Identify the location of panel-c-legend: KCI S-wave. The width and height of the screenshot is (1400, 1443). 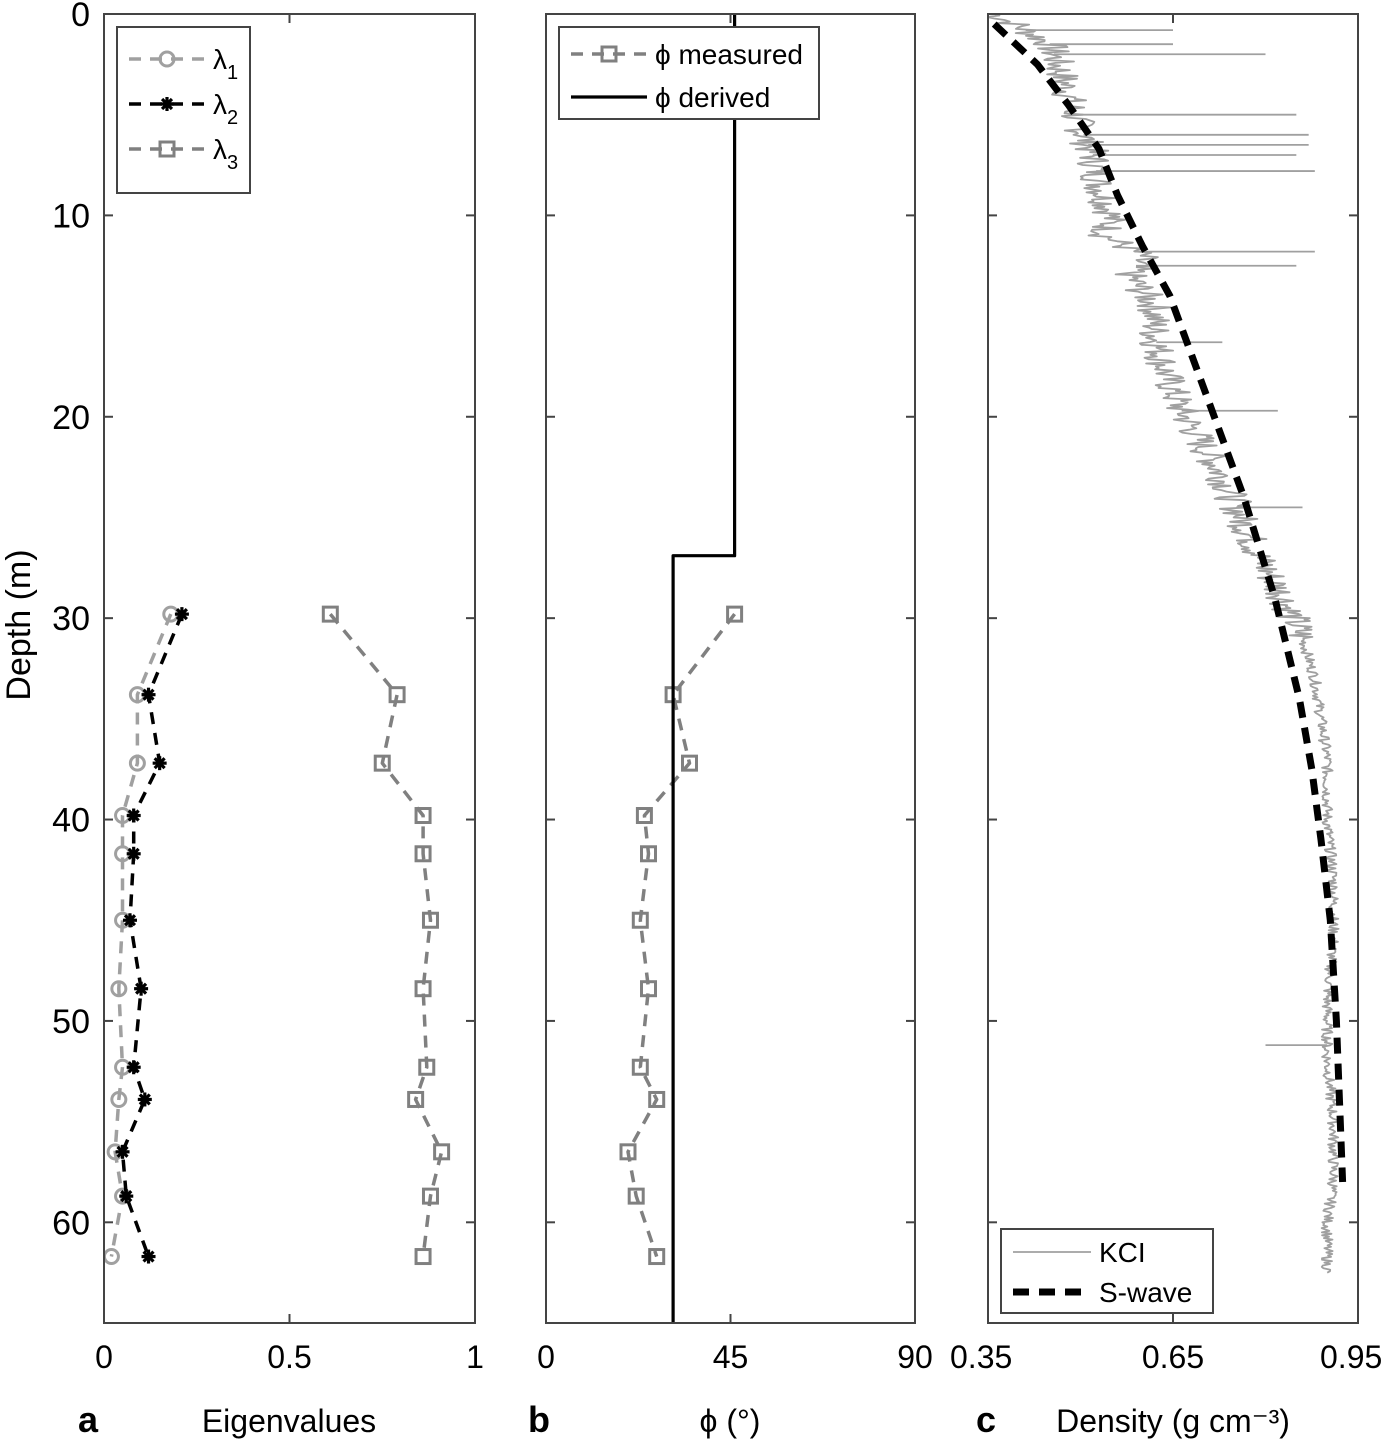
(1107, 1271).